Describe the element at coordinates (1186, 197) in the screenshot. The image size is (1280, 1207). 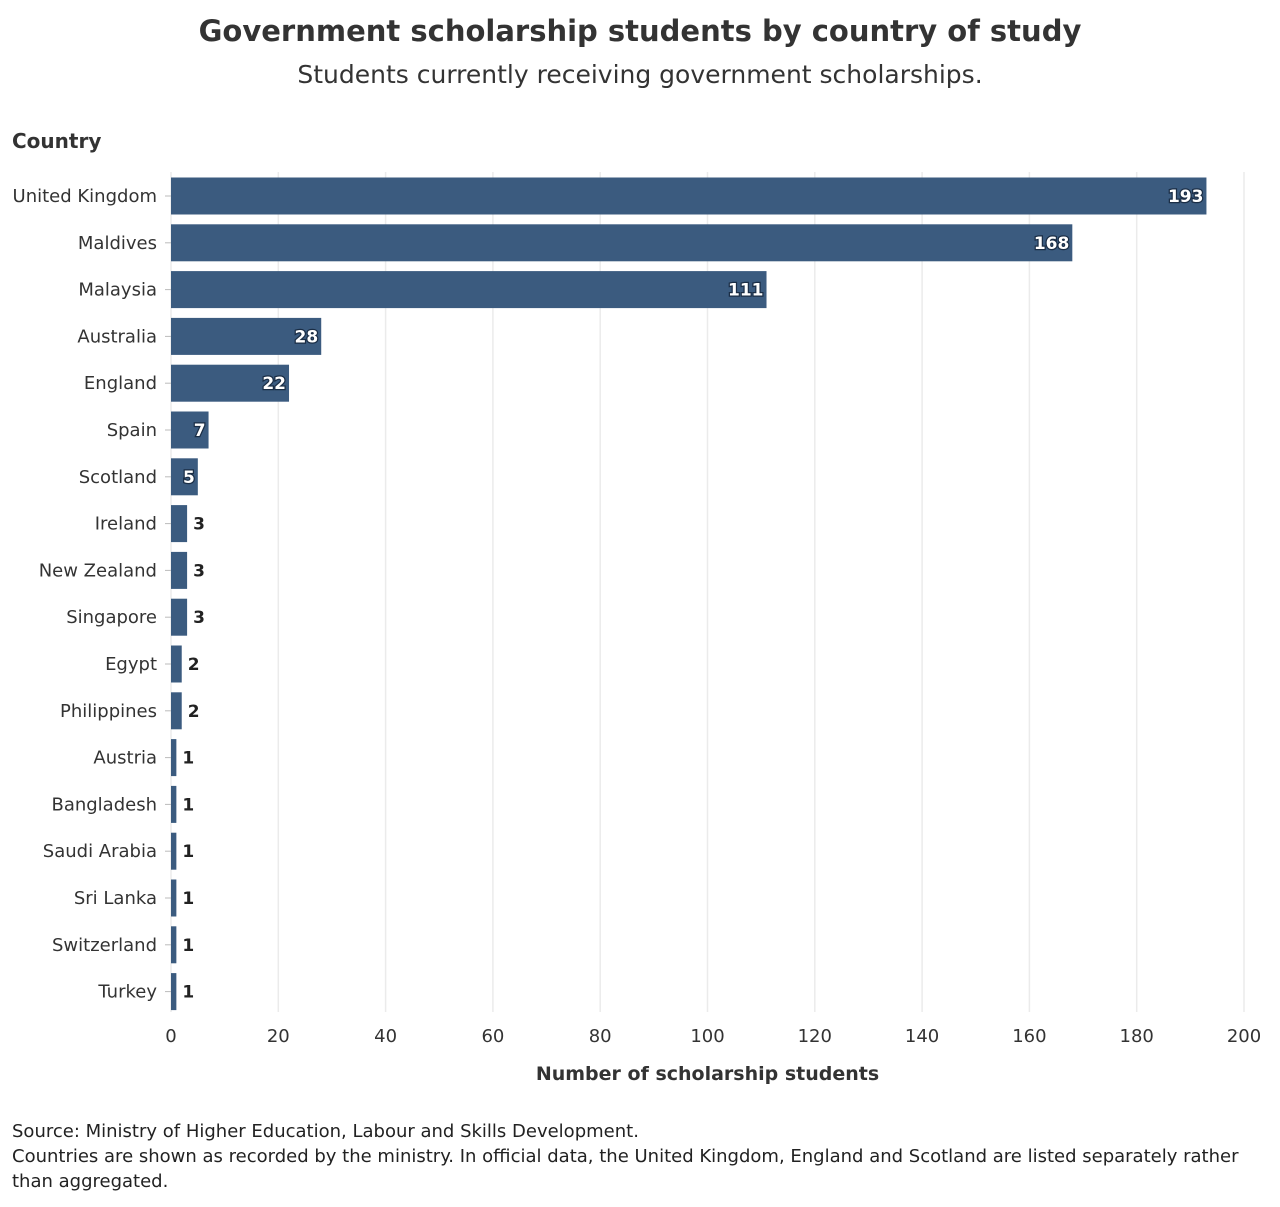
I see `bar-value-label: 193` at that location.